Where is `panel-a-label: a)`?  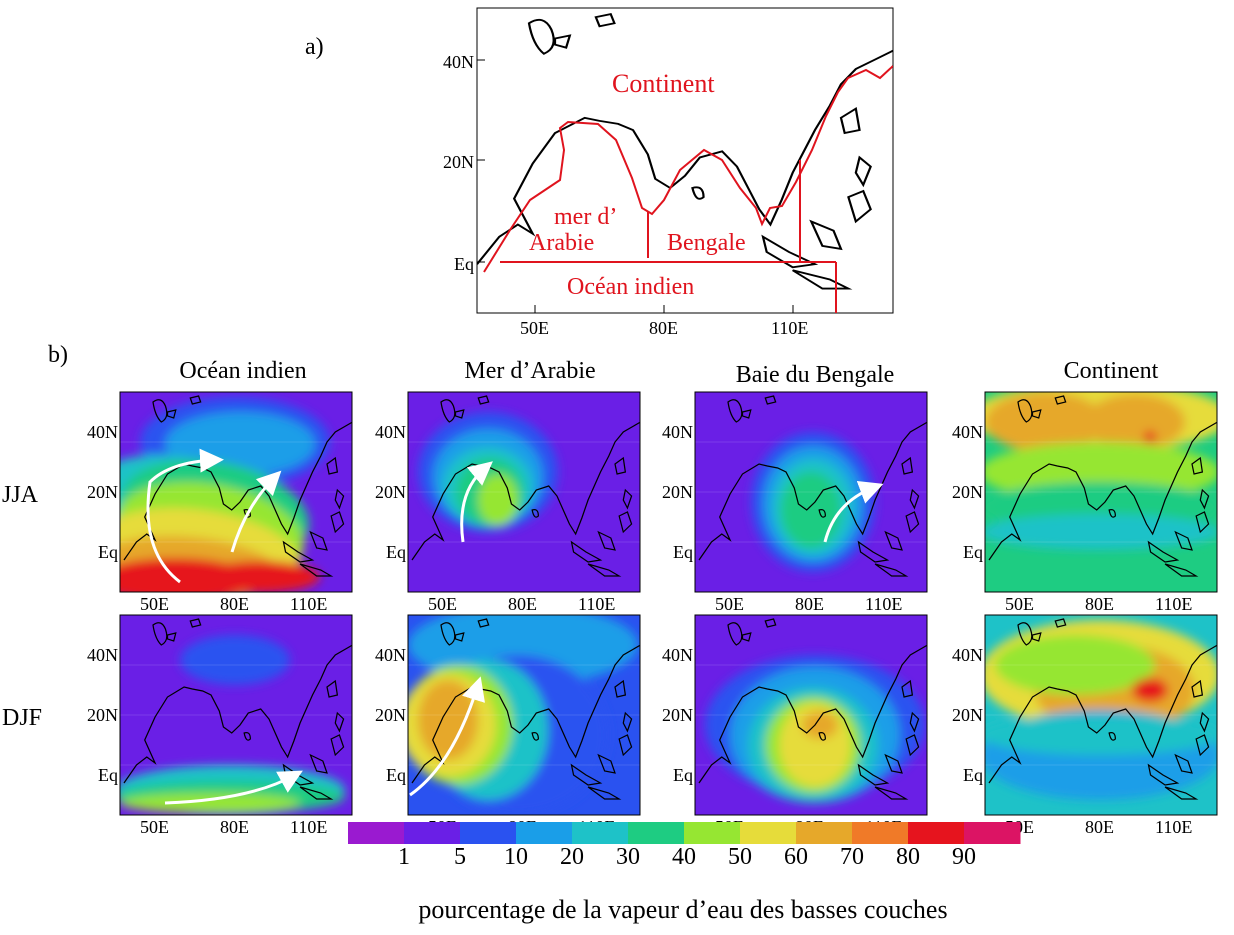 panel-a-label: a) is located at coordinates (314, 47).